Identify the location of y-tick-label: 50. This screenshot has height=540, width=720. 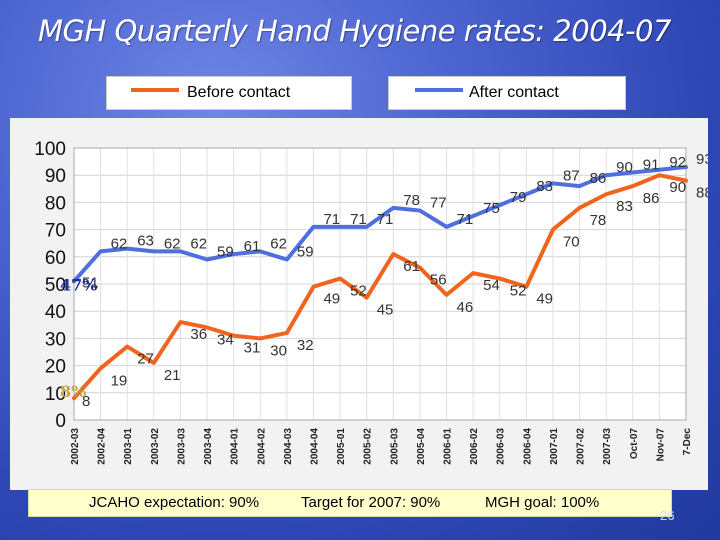
(55, 285).